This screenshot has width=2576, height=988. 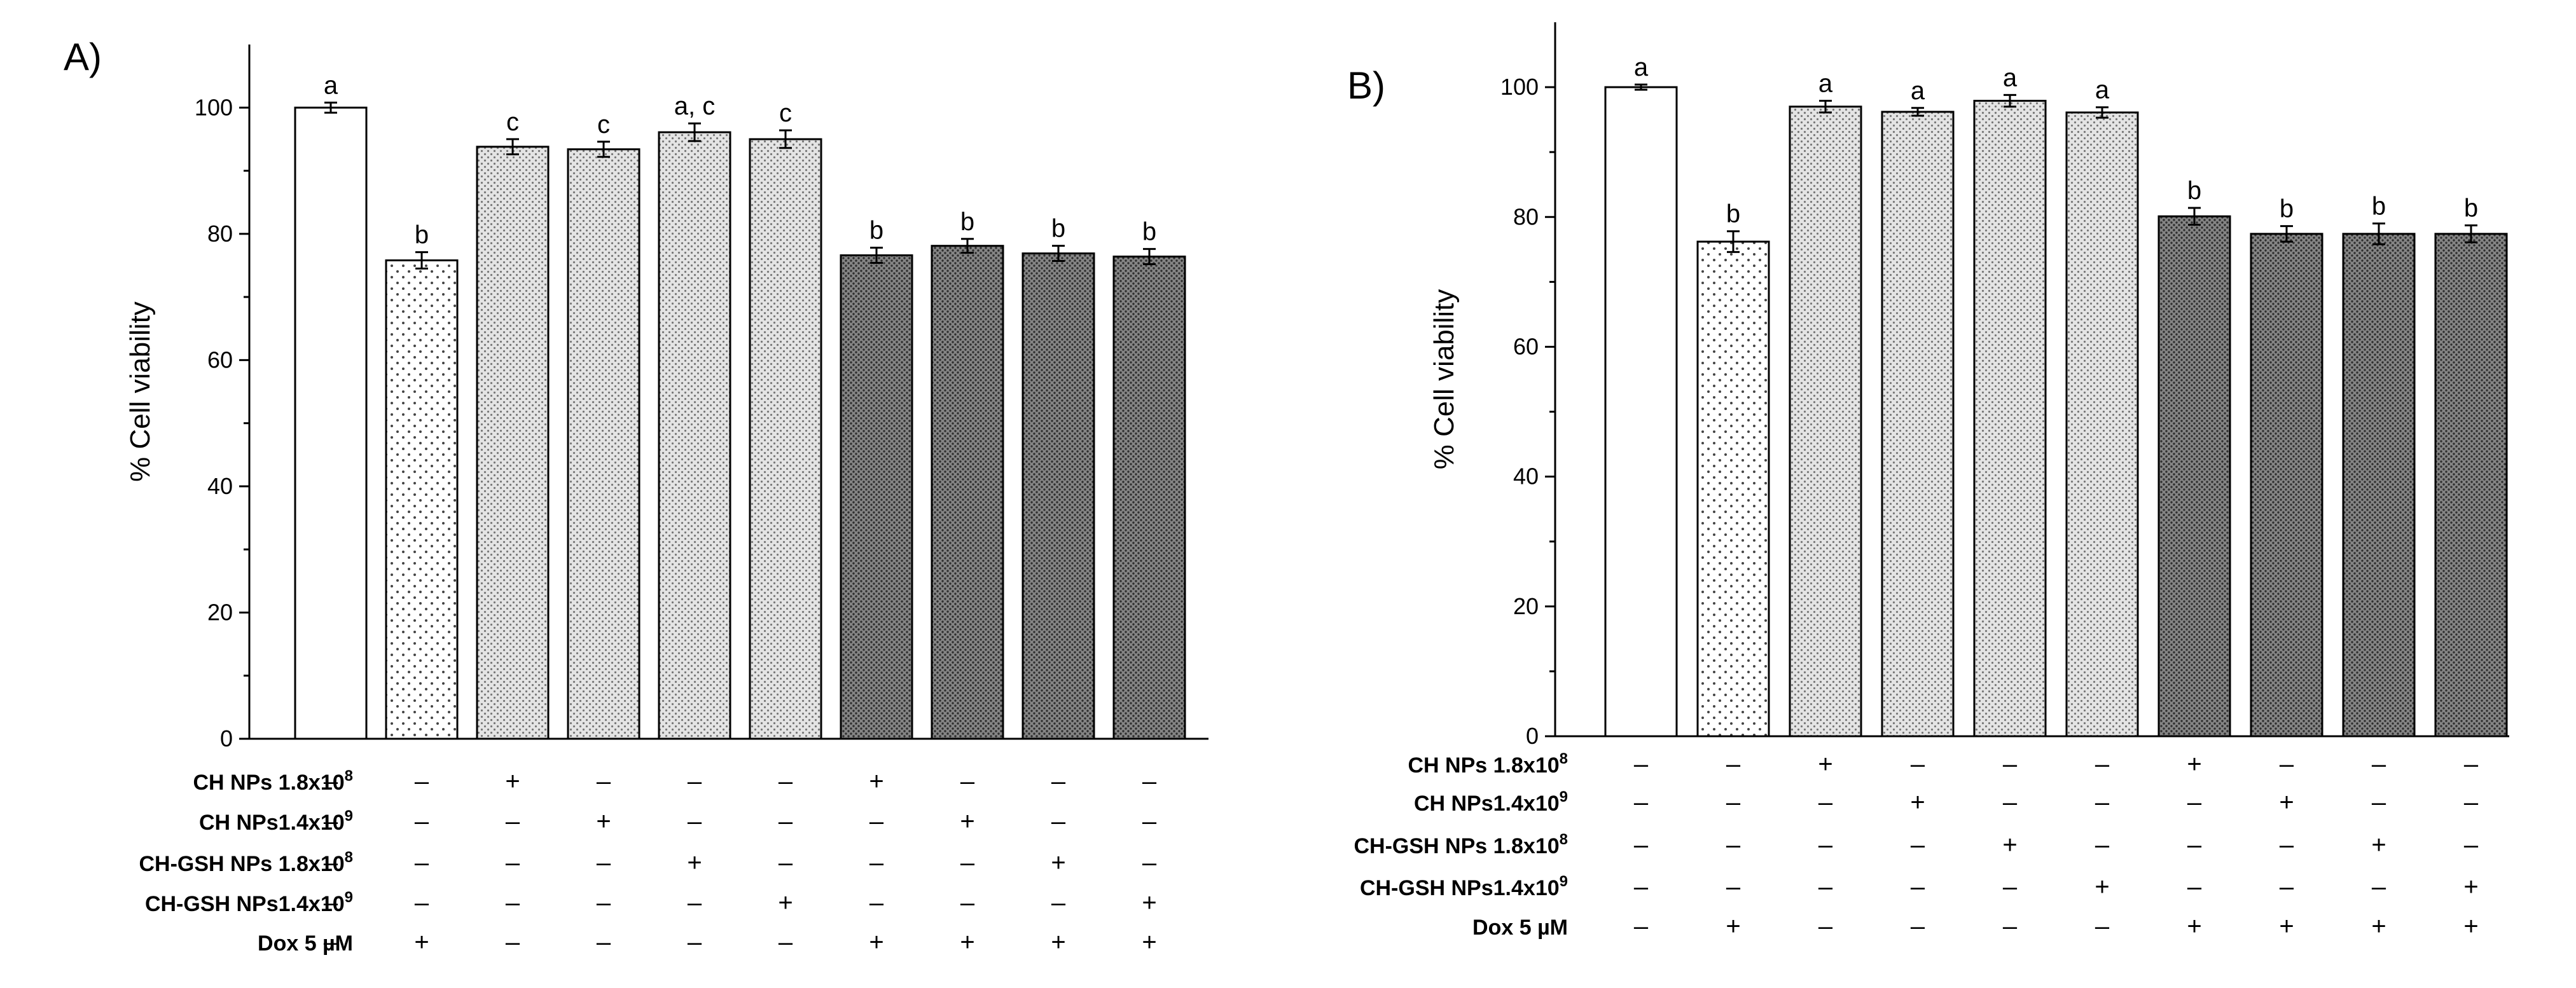 What do you see at coordinates (421, 942) in the screenshot?
I see `treatment-sign-r5-c2: +` at bounding box center [421, 942].